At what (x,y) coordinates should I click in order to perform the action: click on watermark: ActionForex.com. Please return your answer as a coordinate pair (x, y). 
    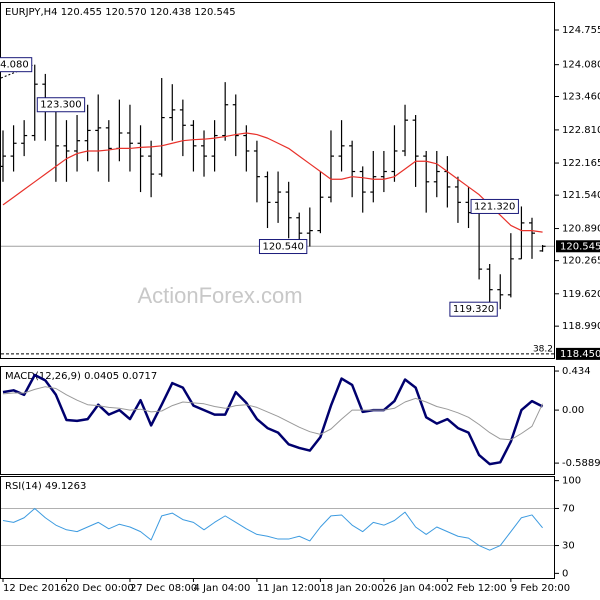
    Looking at the image, I should click on (219, 295).